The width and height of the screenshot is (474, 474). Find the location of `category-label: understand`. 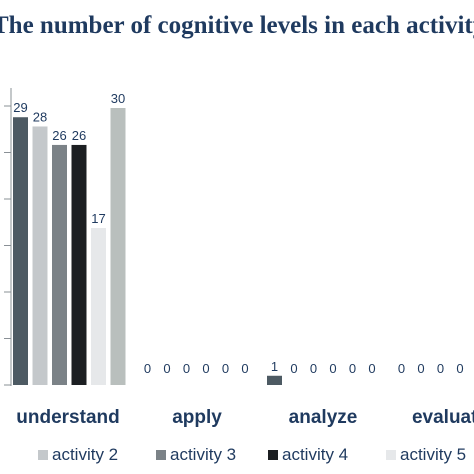

category-label: understand is located at coordinates (67, 417).